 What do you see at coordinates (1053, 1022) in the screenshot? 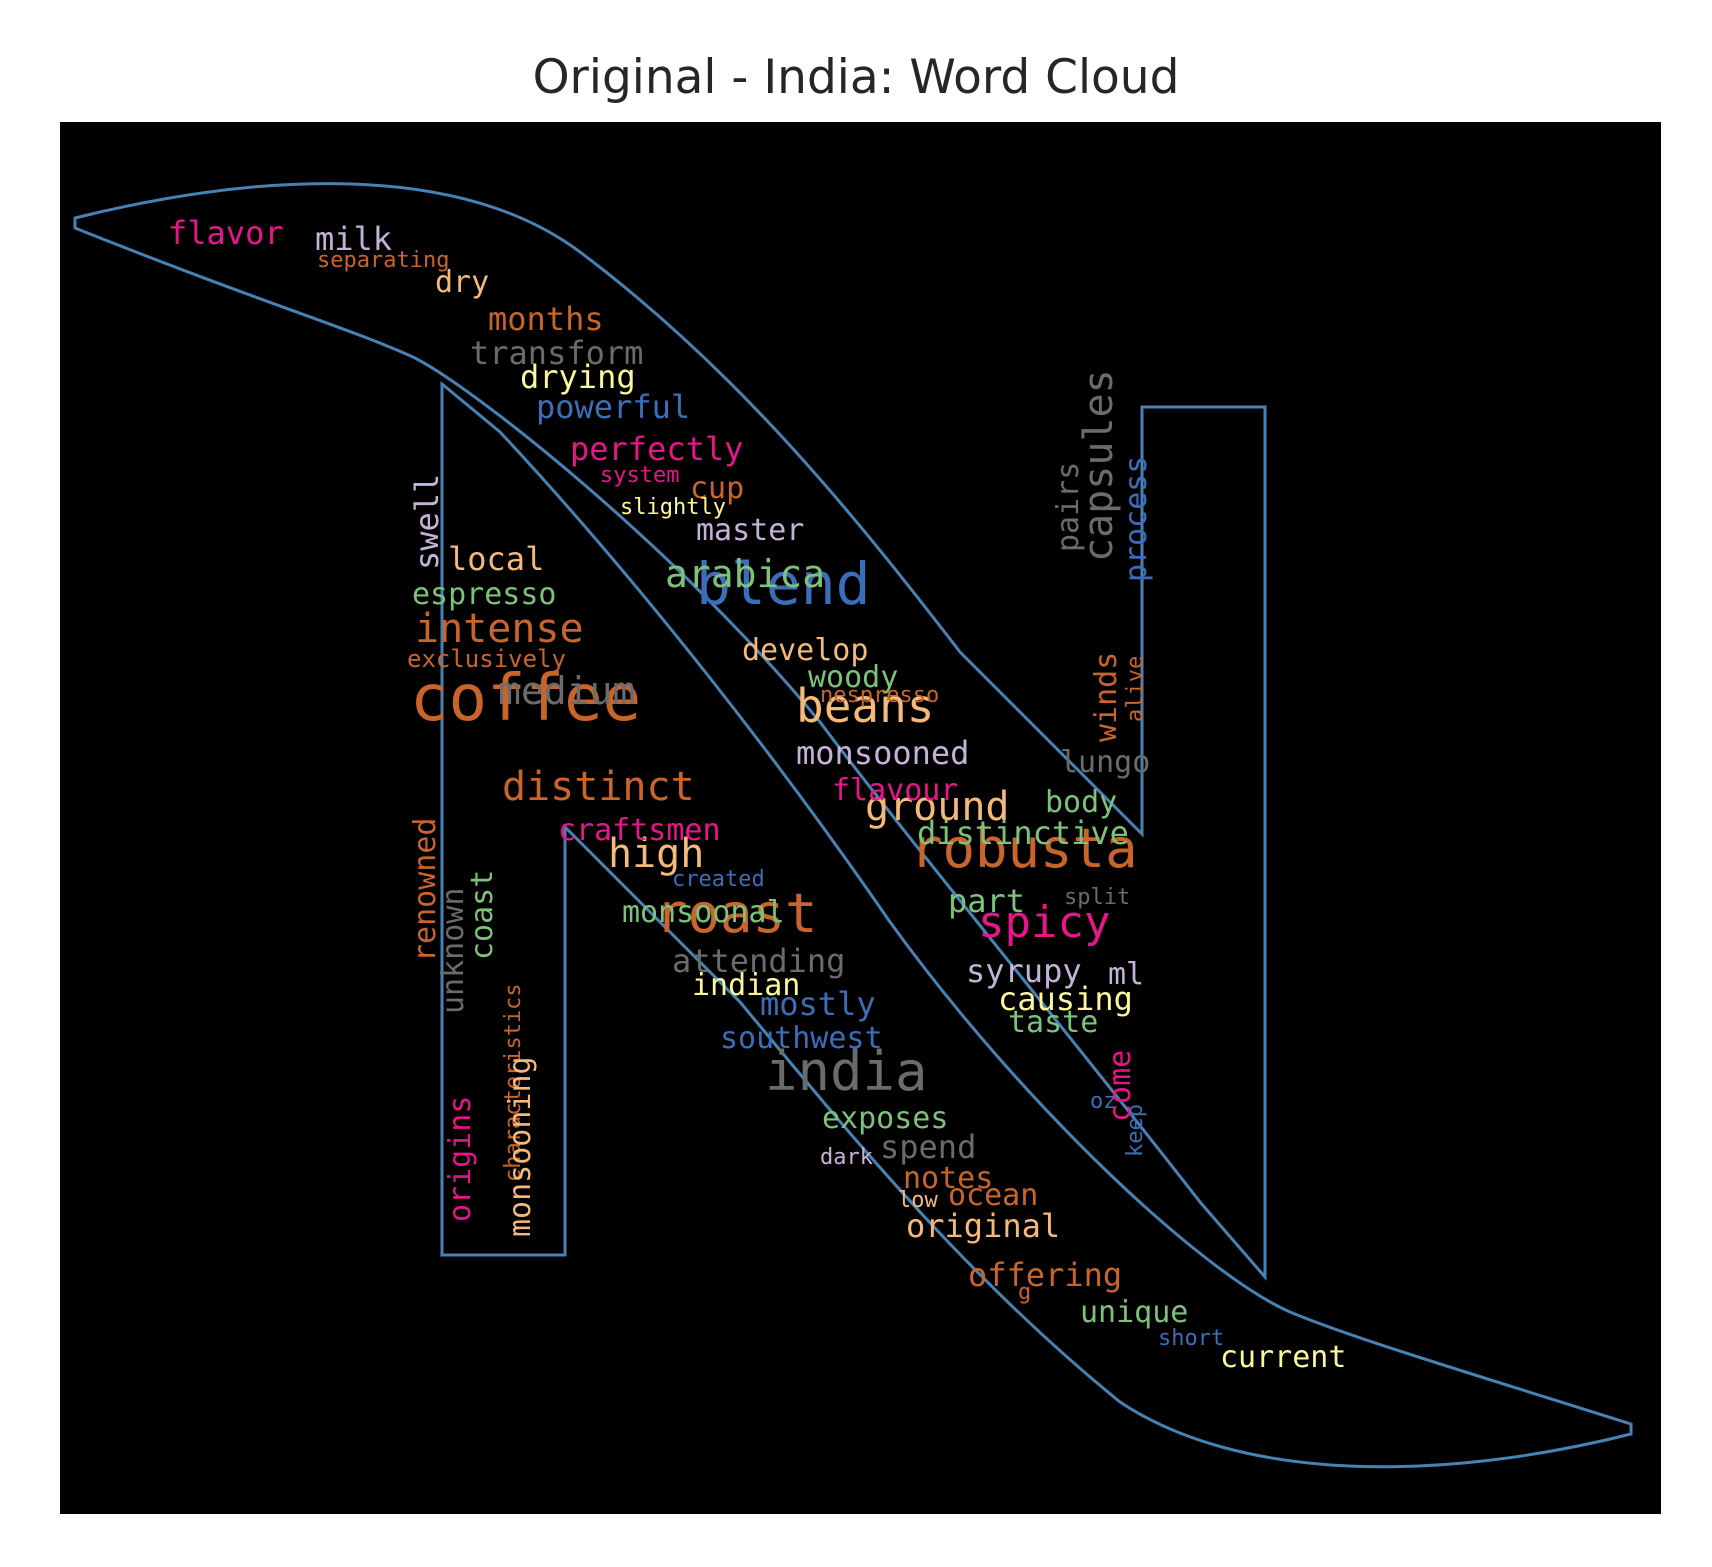
I see `word-taste: taste` at bounding box center [1053, 1022].